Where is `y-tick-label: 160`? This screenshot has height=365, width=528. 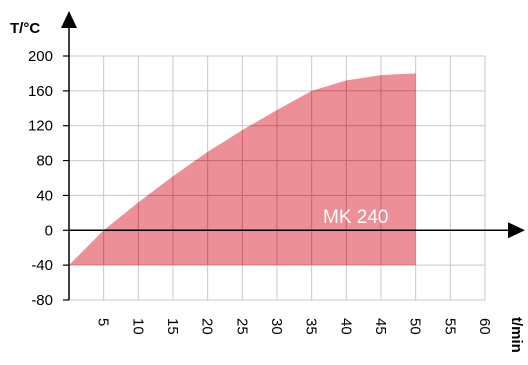
y-tick-label: 160 is located at coordinates (40, 91).